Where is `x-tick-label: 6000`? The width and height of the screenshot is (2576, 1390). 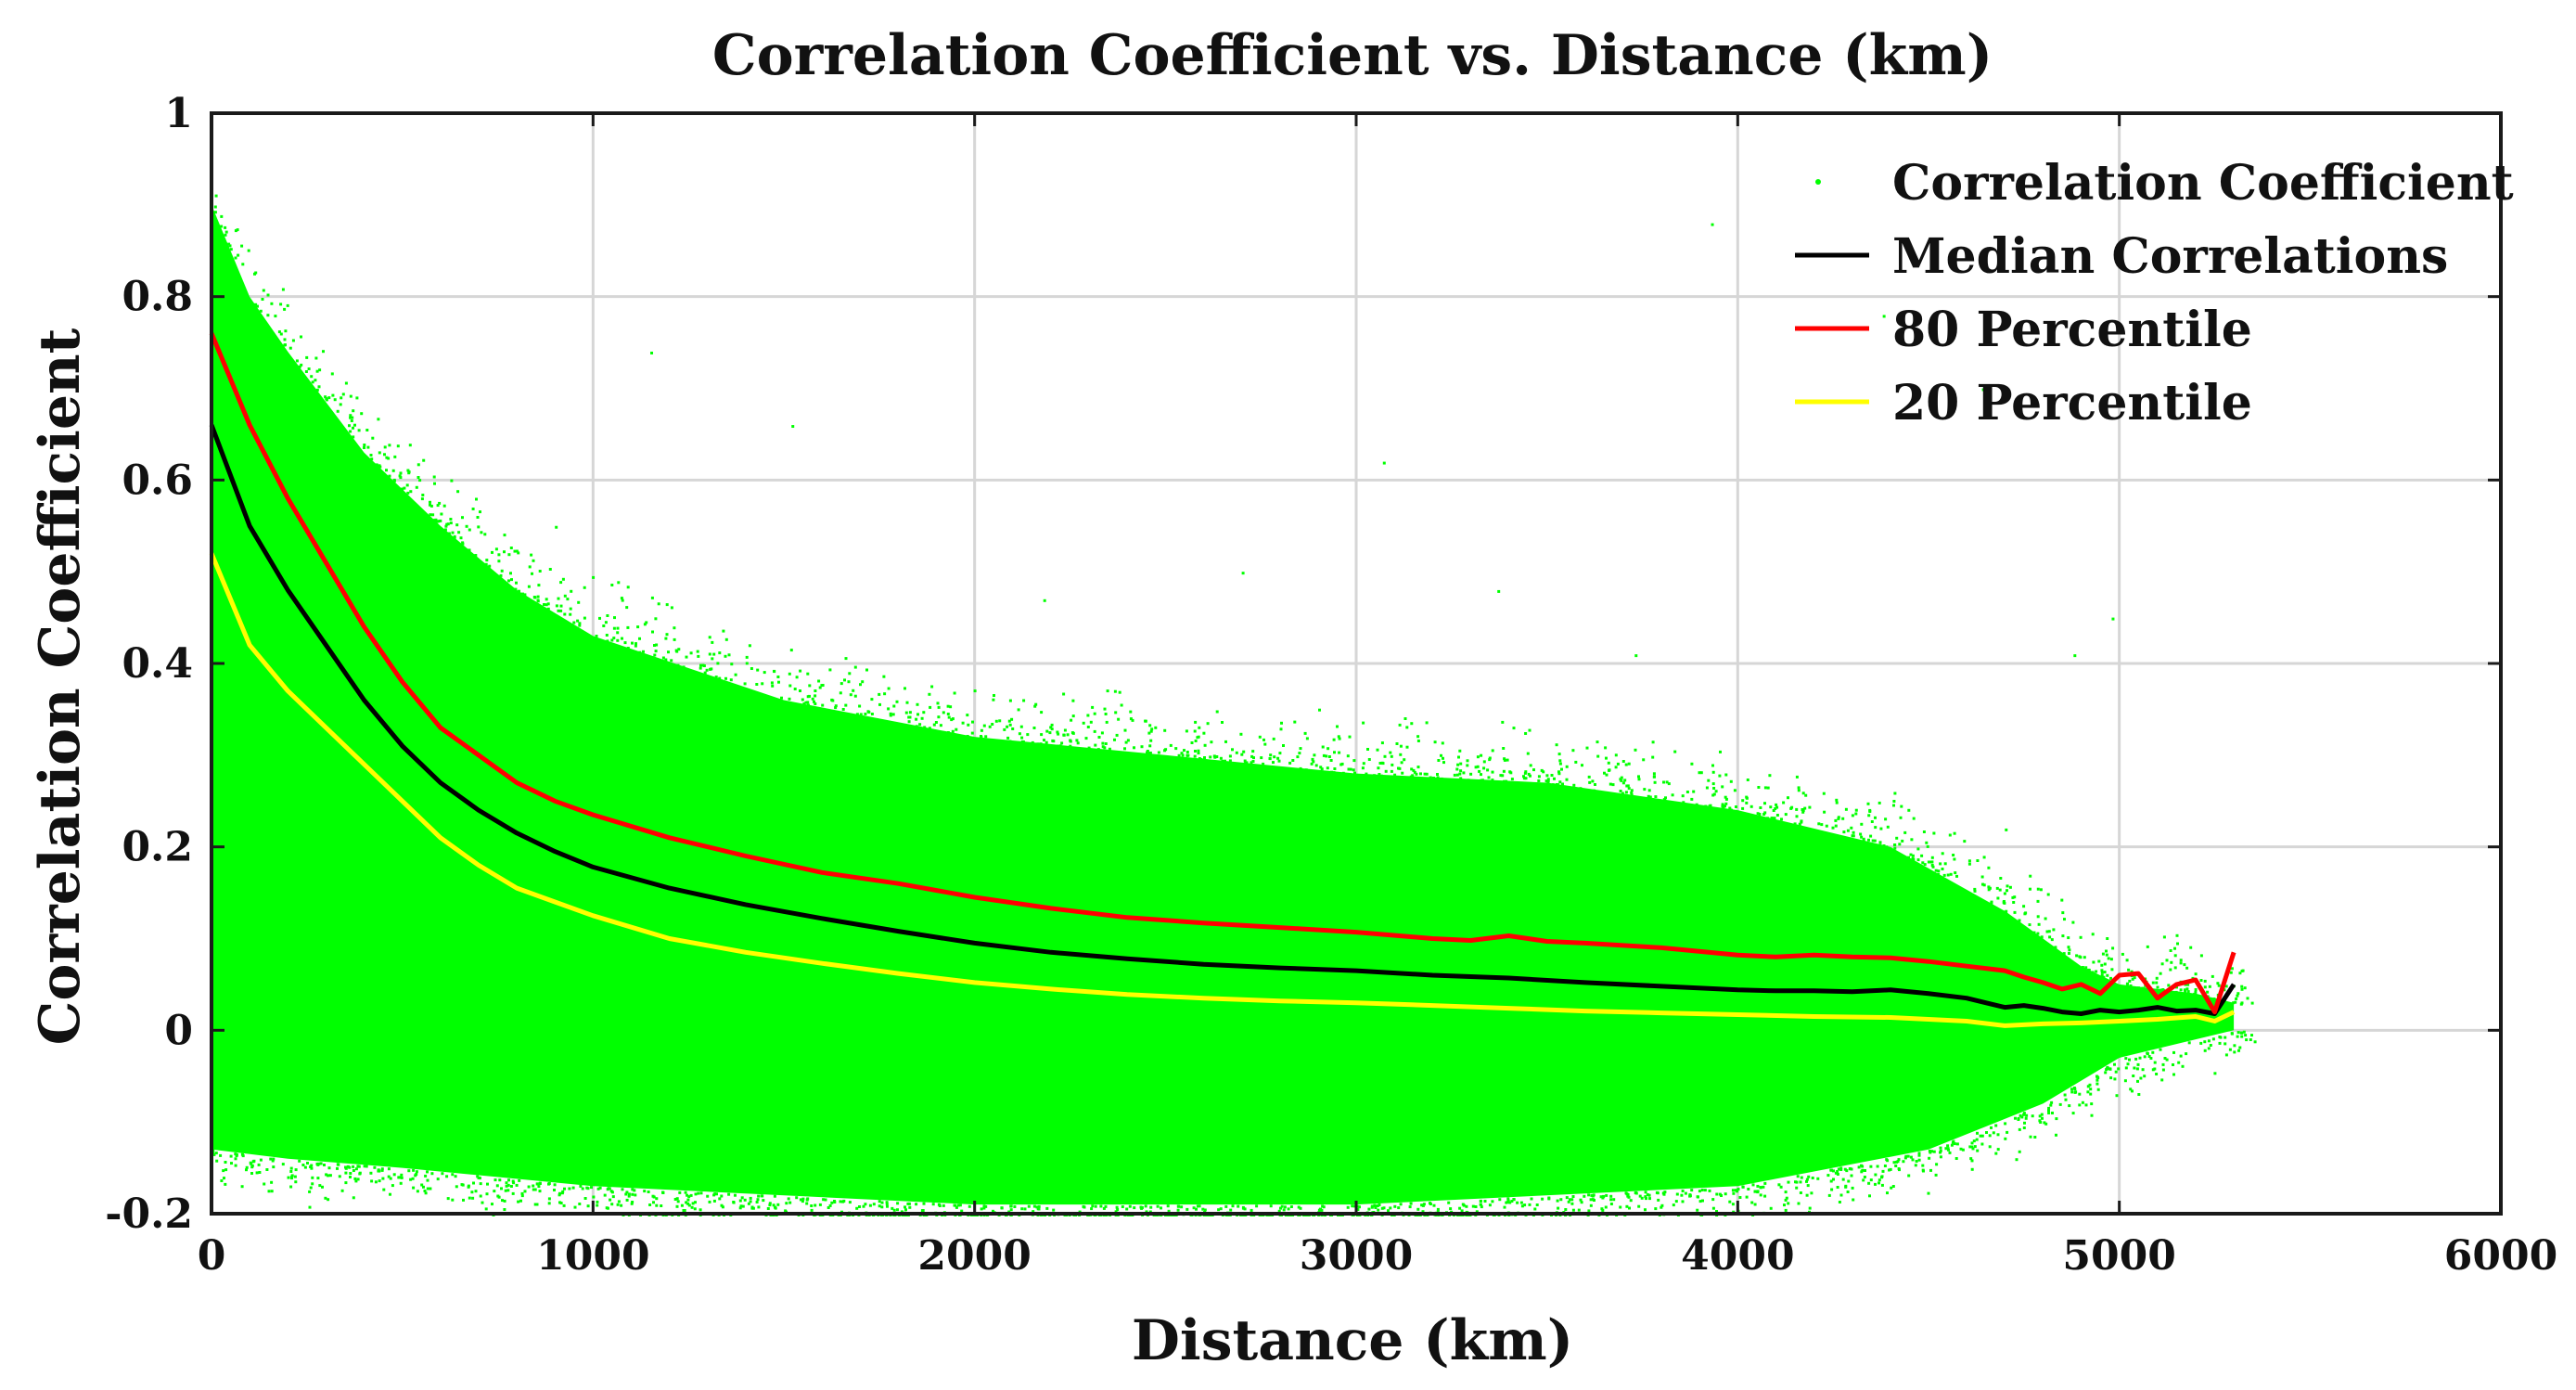 x-tick-label: 6000 is located at coordinates (2500, 1256).